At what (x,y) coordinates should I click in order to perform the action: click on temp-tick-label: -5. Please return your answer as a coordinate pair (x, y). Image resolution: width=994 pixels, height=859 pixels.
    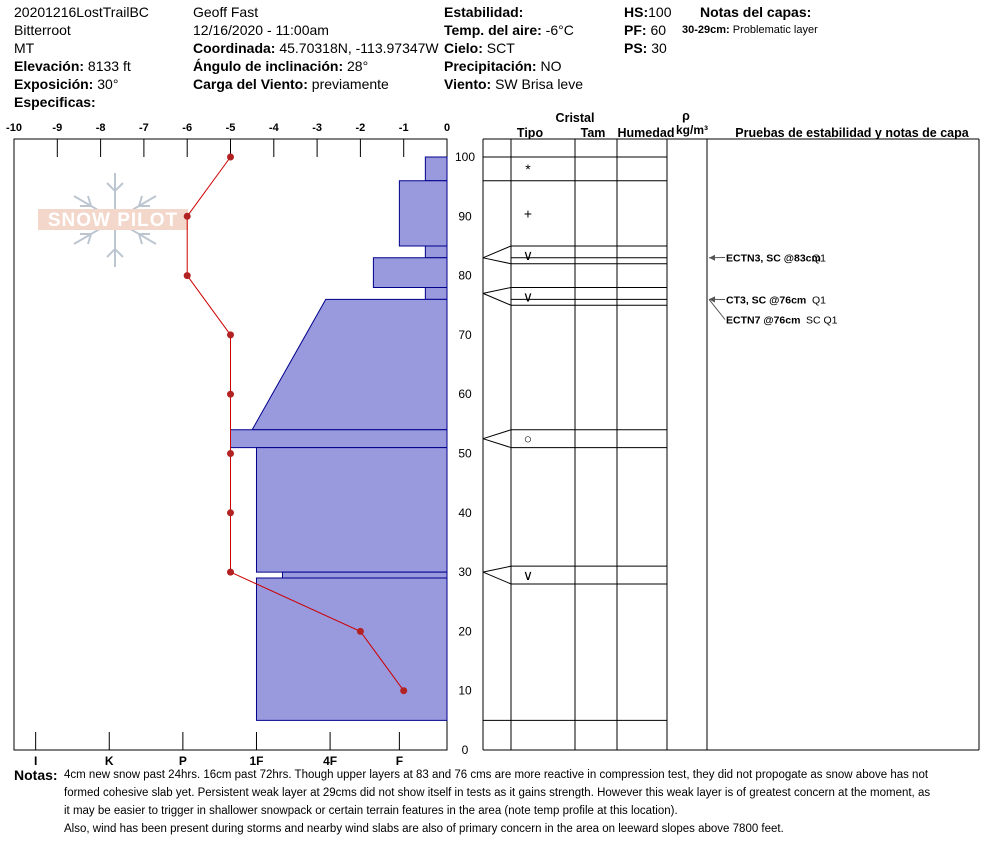
    Looking at the image, I should click on (231, 128).